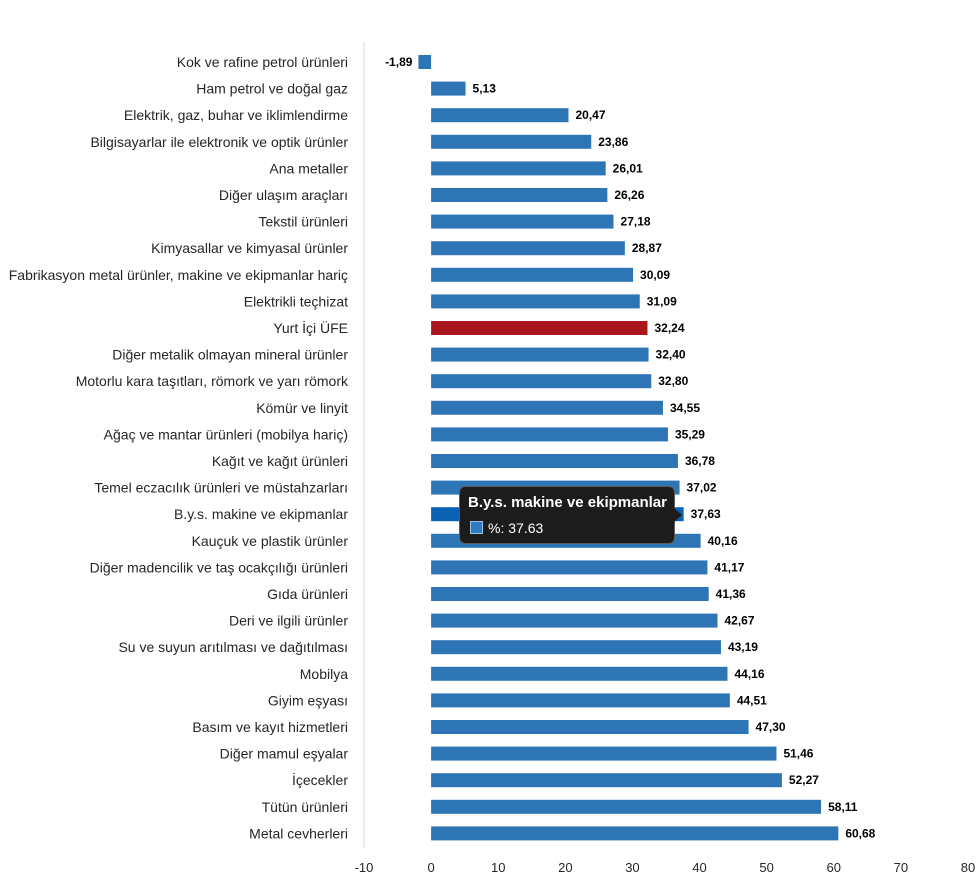 Image resolution: width=980 pixels, height=887 pixels. I want to click on data-label: 35,29, so click(690, 434).